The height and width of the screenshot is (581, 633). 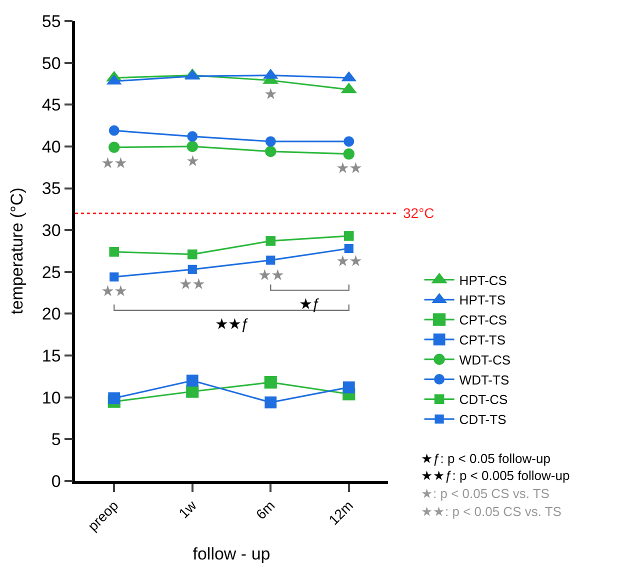 I want to click on text: ★★: p < 0.05 CS vs. TS, so click(x=491, y=511).